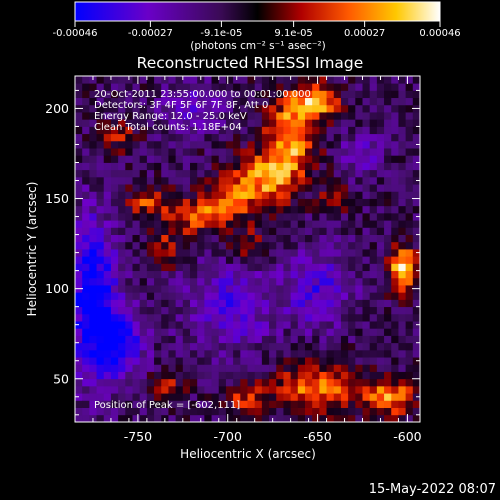 The height and width of the screenshot is (500, 500). I want to click on x-tick-label: -600, so click(407, 436).